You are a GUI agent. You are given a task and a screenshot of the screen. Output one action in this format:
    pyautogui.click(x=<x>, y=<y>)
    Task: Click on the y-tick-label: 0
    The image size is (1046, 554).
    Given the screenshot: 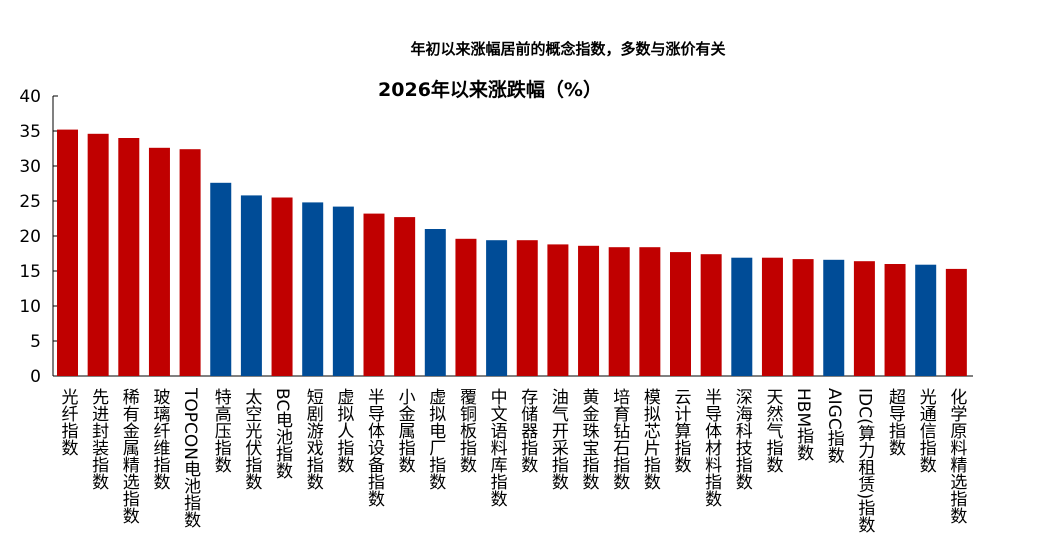 What is the action you would take?
    pyautogui.click(x=35, y=377)
    